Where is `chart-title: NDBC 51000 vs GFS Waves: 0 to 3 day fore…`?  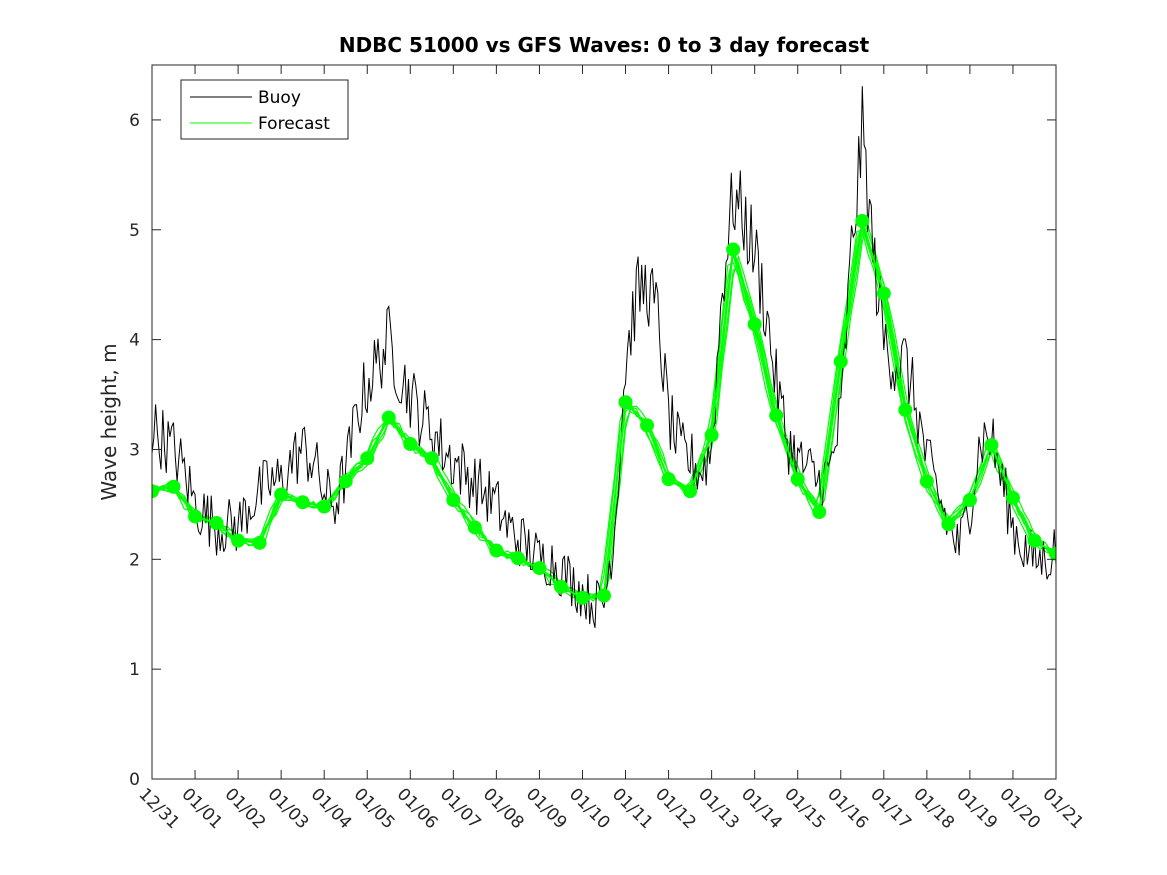
chart-title: NDBC 51000 vs GFS Waves: 0 to 3 day fore… is located at coordinates (604, 45).